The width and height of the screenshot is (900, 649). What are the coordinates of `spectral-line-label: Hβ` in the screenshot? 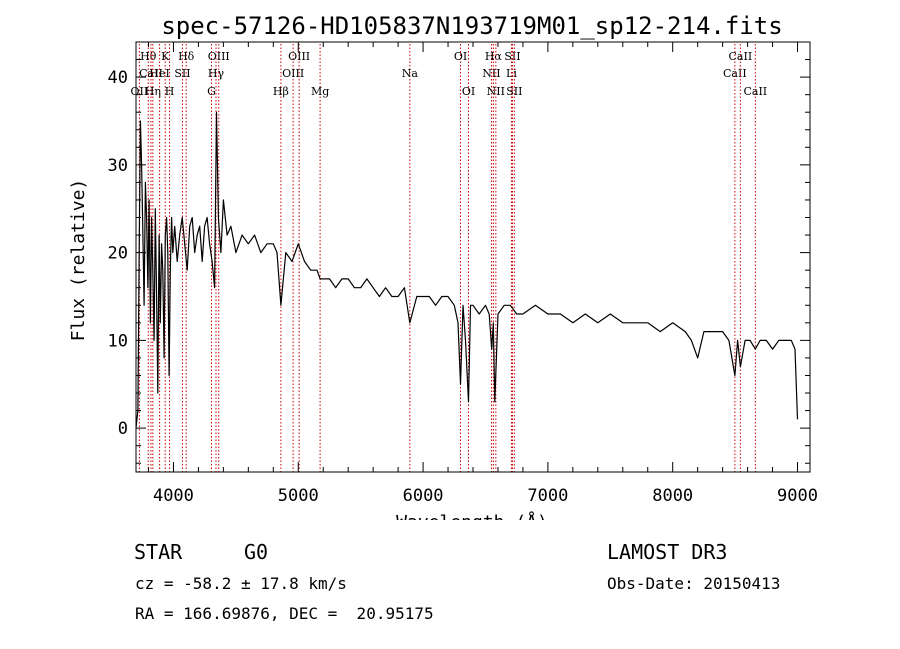 It's located at (281, 91).